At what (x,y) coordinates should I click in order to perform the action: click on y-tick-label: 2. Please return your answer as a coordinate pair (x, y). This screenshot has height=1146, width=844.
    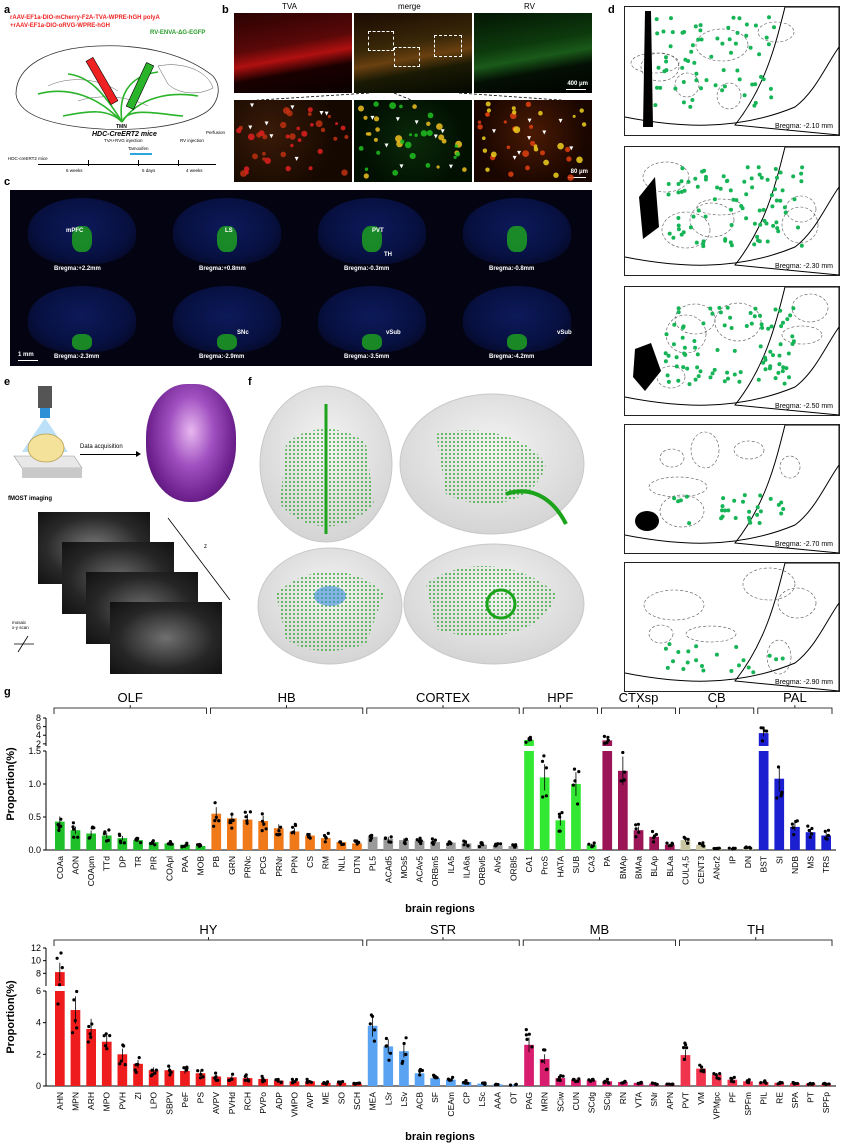
    Looking at the image, I should click on (38, 744).